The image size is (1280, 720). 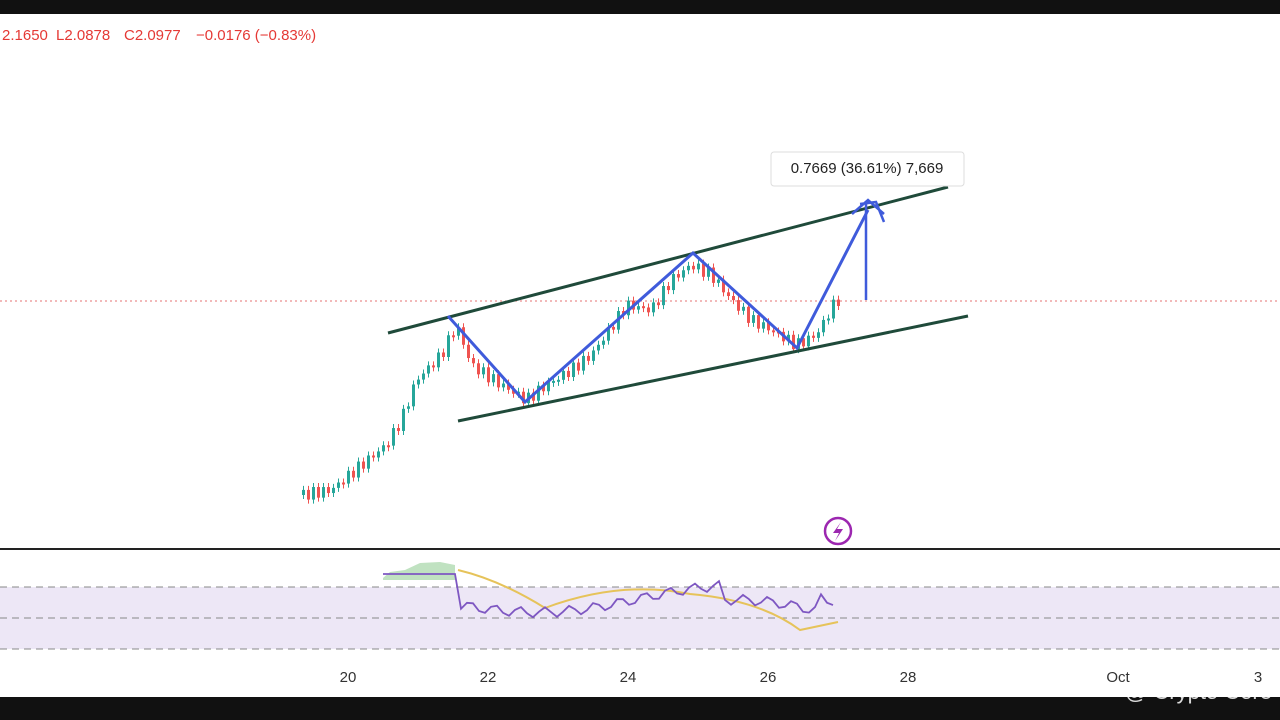 I want to click on change: −0.0176 (−0.83%), so click(x=256, y=35).